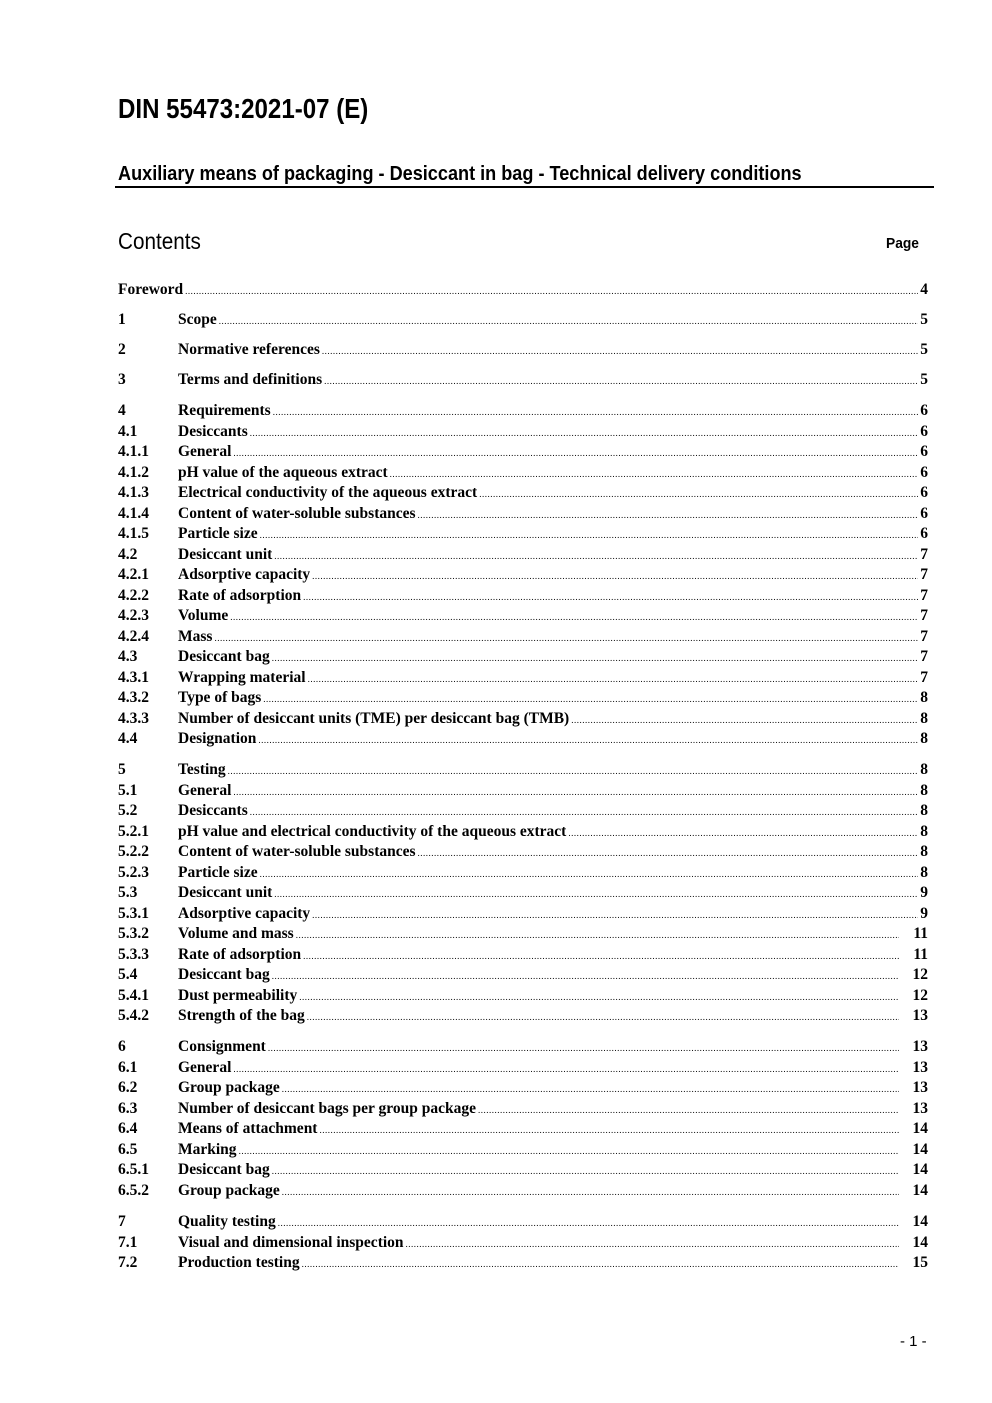 The height and width of the screenshot is (1403, 992). I want to click on toc-section-number: 3, so click(122, 379).